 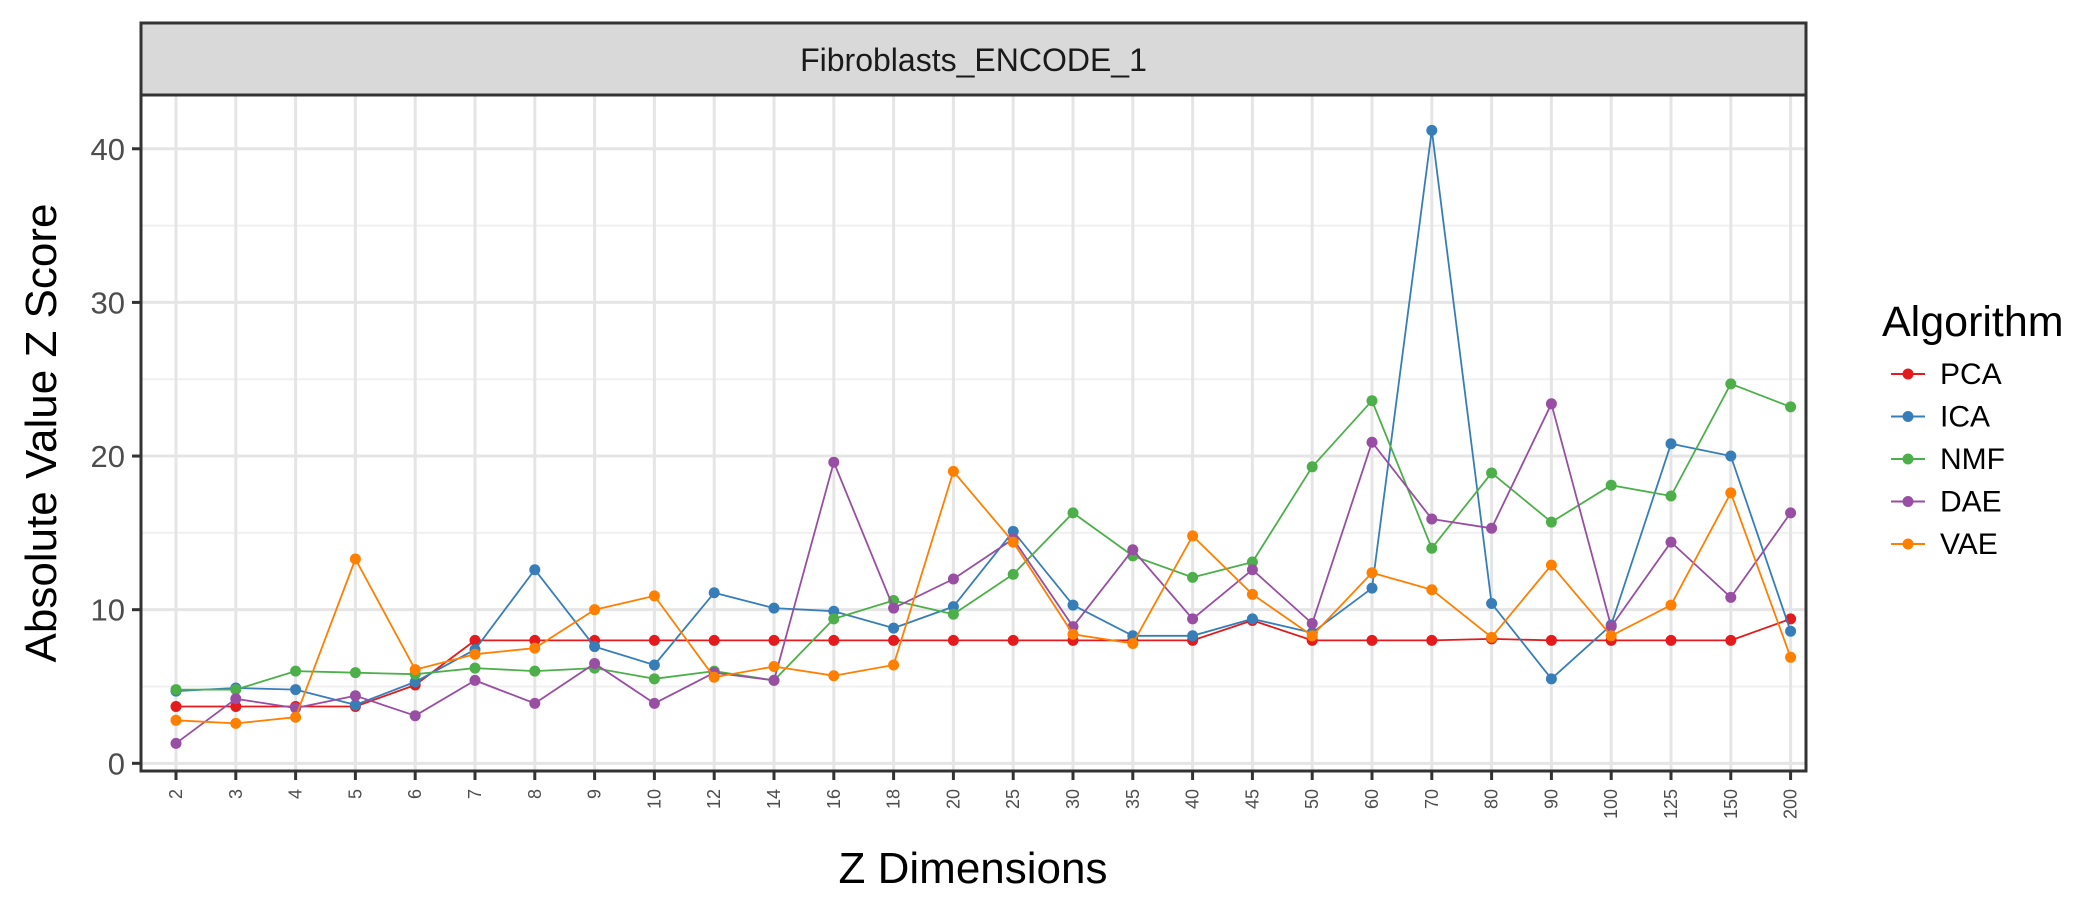 I want to click on x-tick-label: 7, so click(x=475, y=794).